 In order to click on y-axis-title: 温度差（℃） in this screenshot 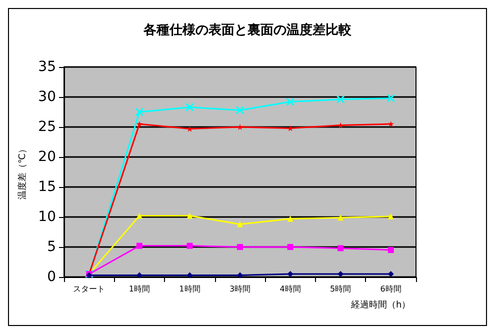, I will do `click(22, 172)`.